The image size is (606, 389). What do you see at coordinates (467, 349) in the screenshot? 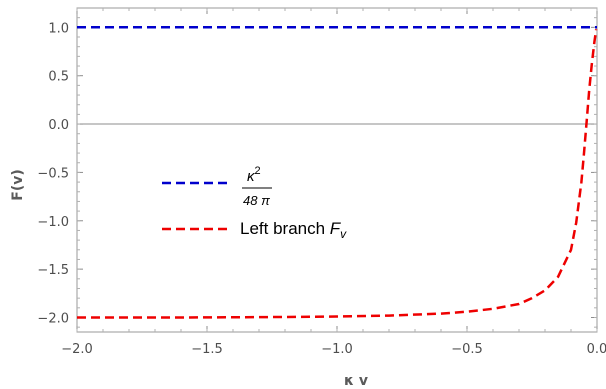
I see `x-tick-label: −0.5` at bounding box center [467, 349].